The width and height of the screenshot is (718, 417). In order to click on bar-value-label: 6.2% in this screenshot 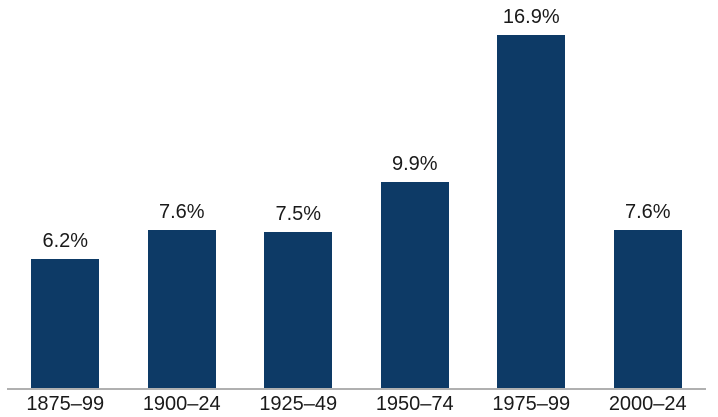, I will do `click(65, 241)`.